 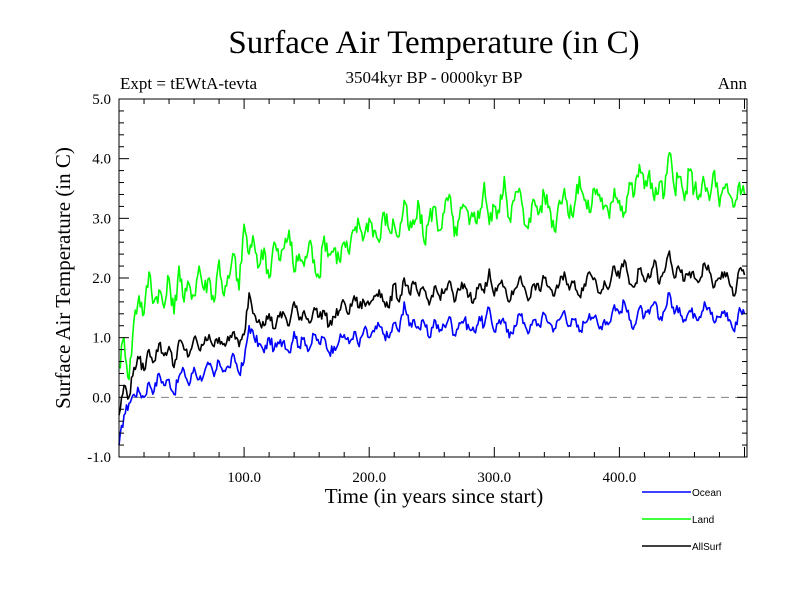 What do you see at coordinates (433, 43) in the screenshot?
I see `chart-title: Surface Air Temperature (in C)` at bounding box center [433, 43].